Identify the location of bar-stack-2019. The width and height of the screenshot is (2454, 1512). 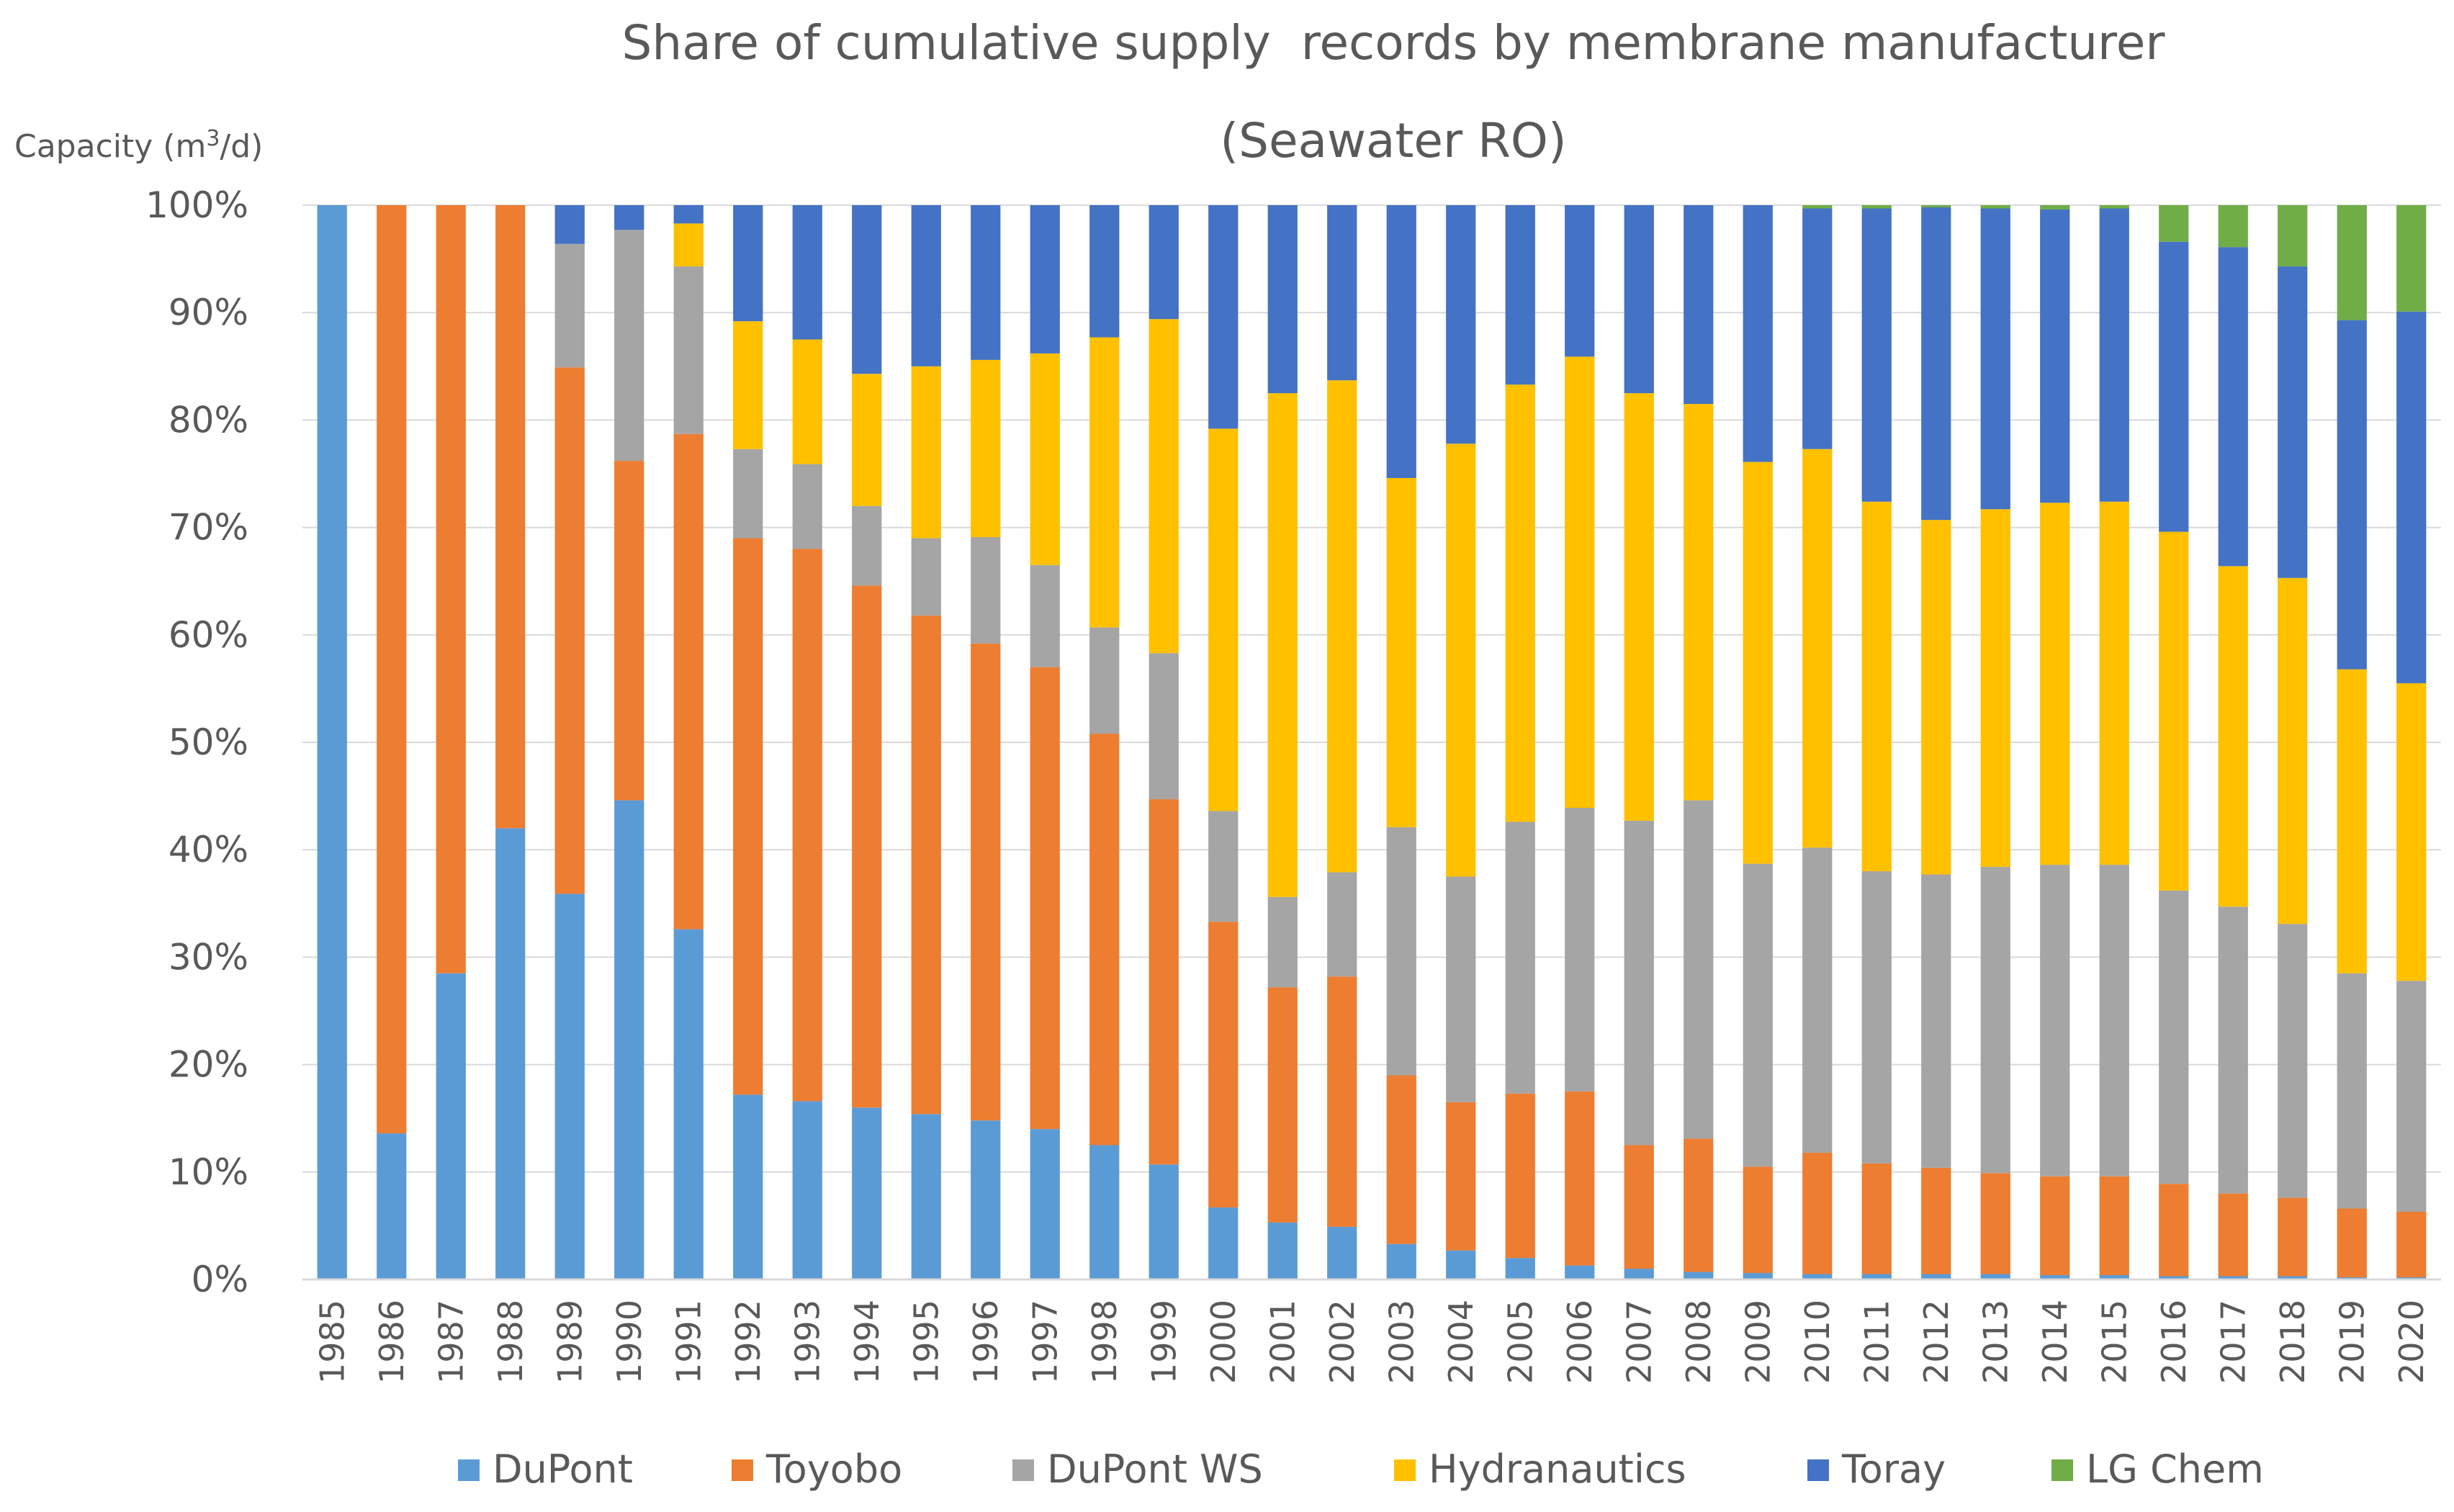
(2352, 742).